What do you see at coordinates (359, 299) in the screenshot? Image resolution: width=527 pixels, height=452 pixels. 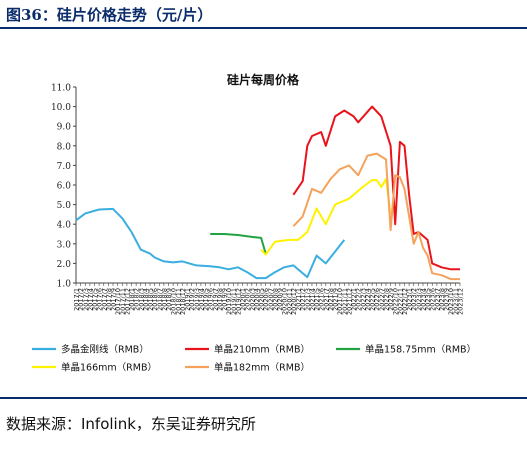 I see `x-tick-label: 2022/2` at bounding box center [359, 299].